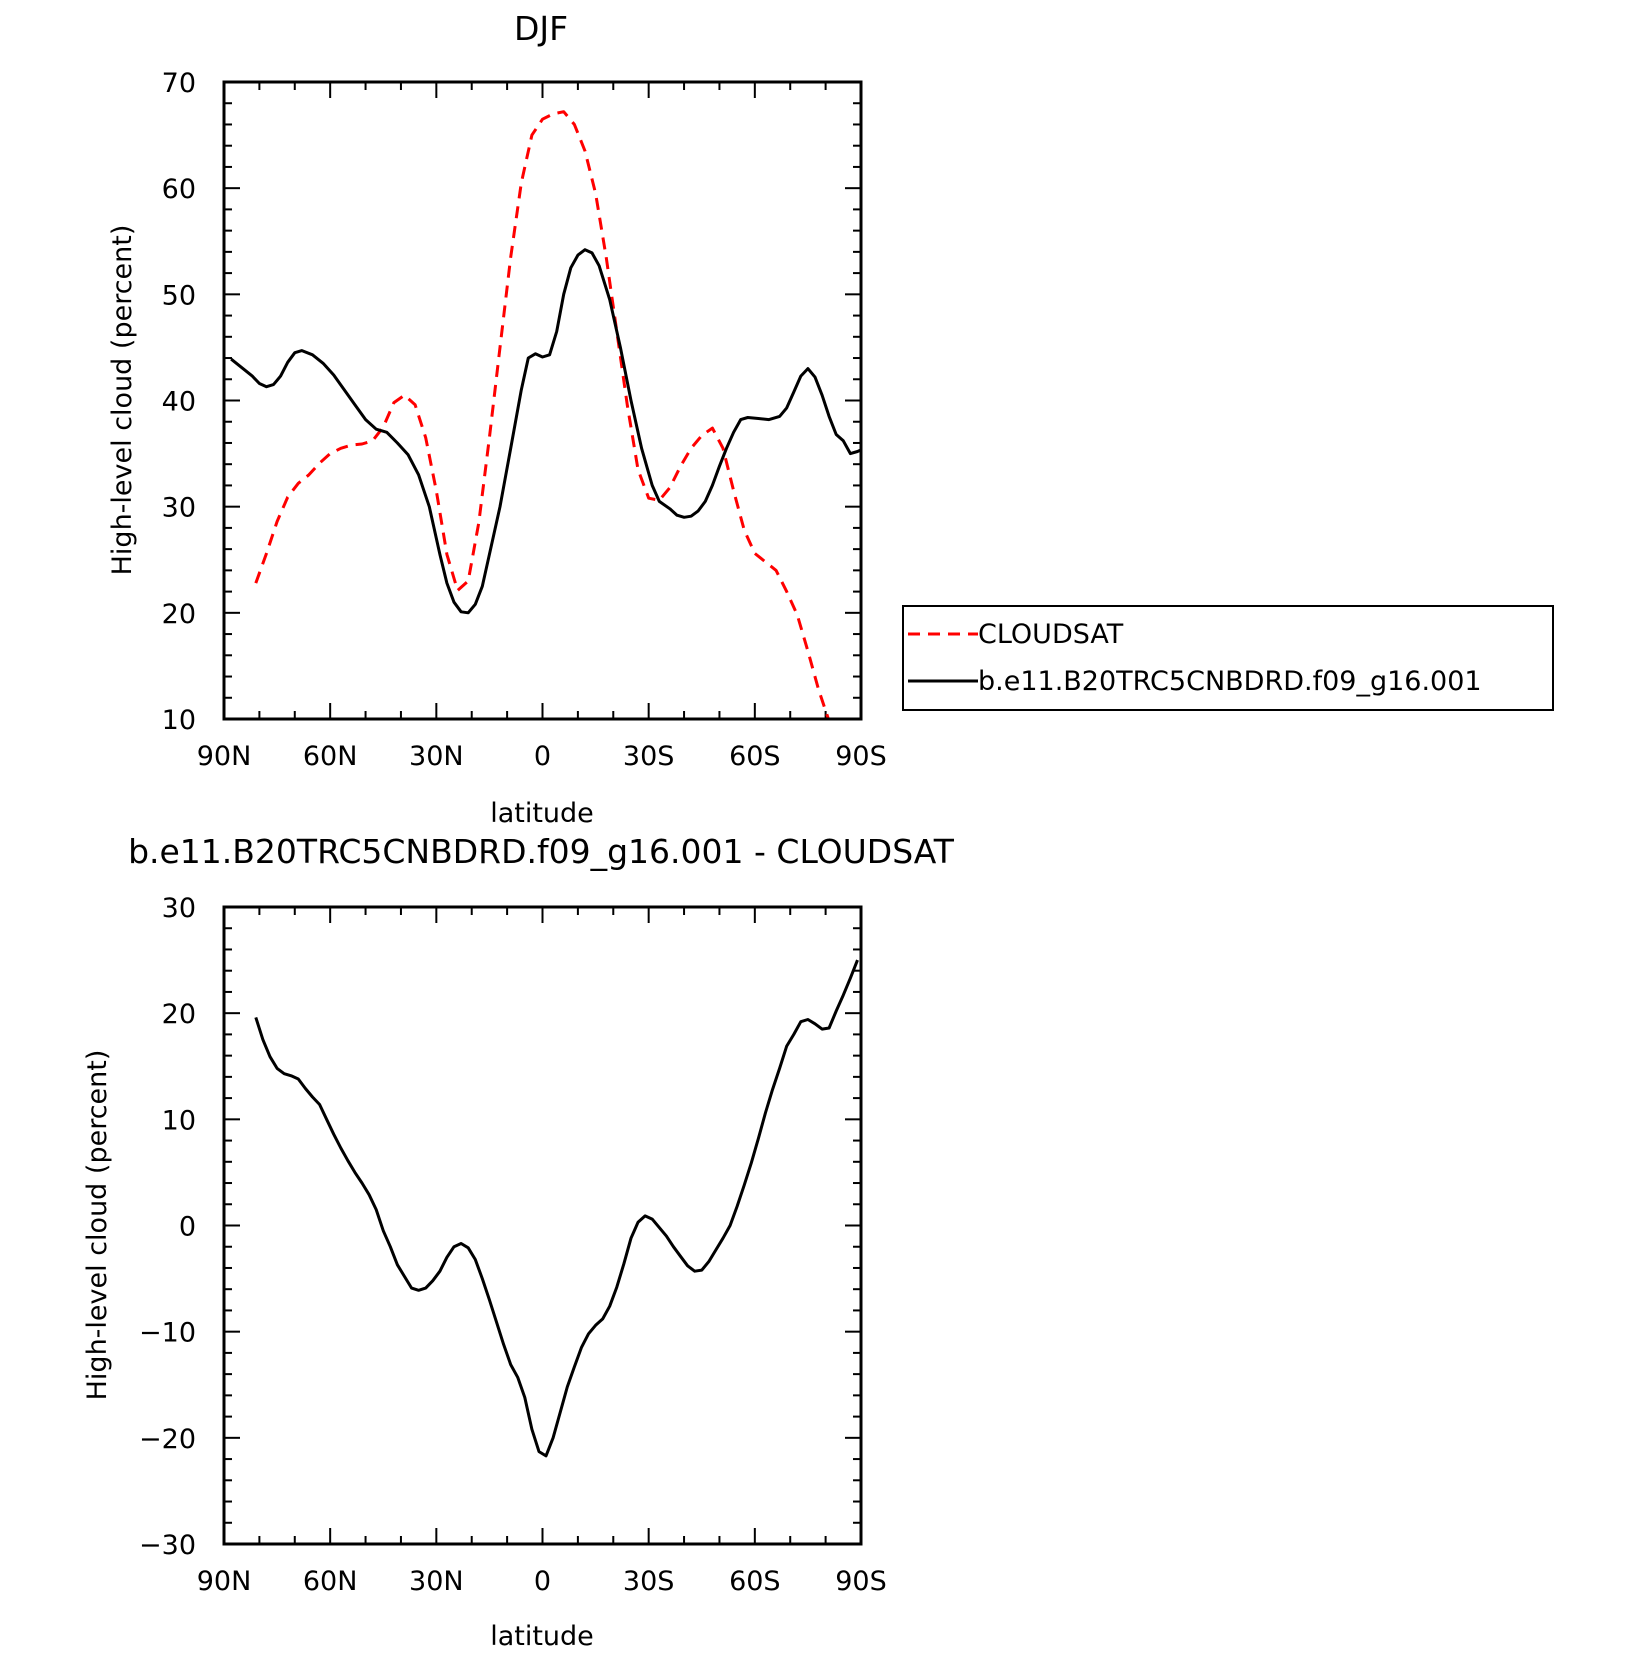  I want to click on legend: CLOUDSAT b.e11.B20TRC5CNBDRD.f09_g16.001, so click(1228, 658).